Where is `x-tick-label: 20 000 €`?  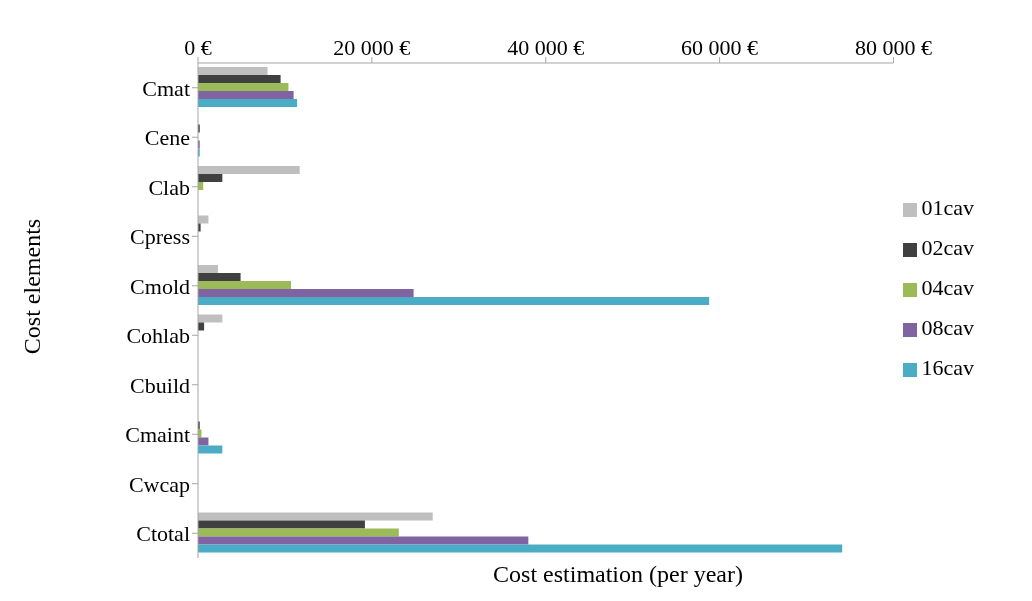 x-tick-label: 20 000 € is located at coordinates (372, 47).